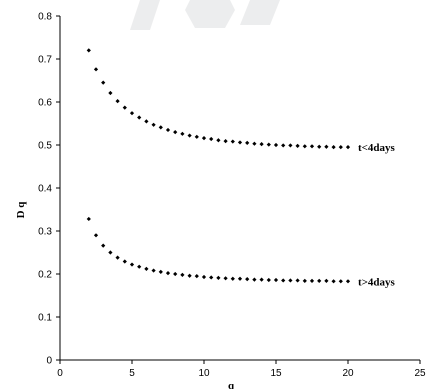  I want to click on y-tick-label: 0.8, so click(45, 17).